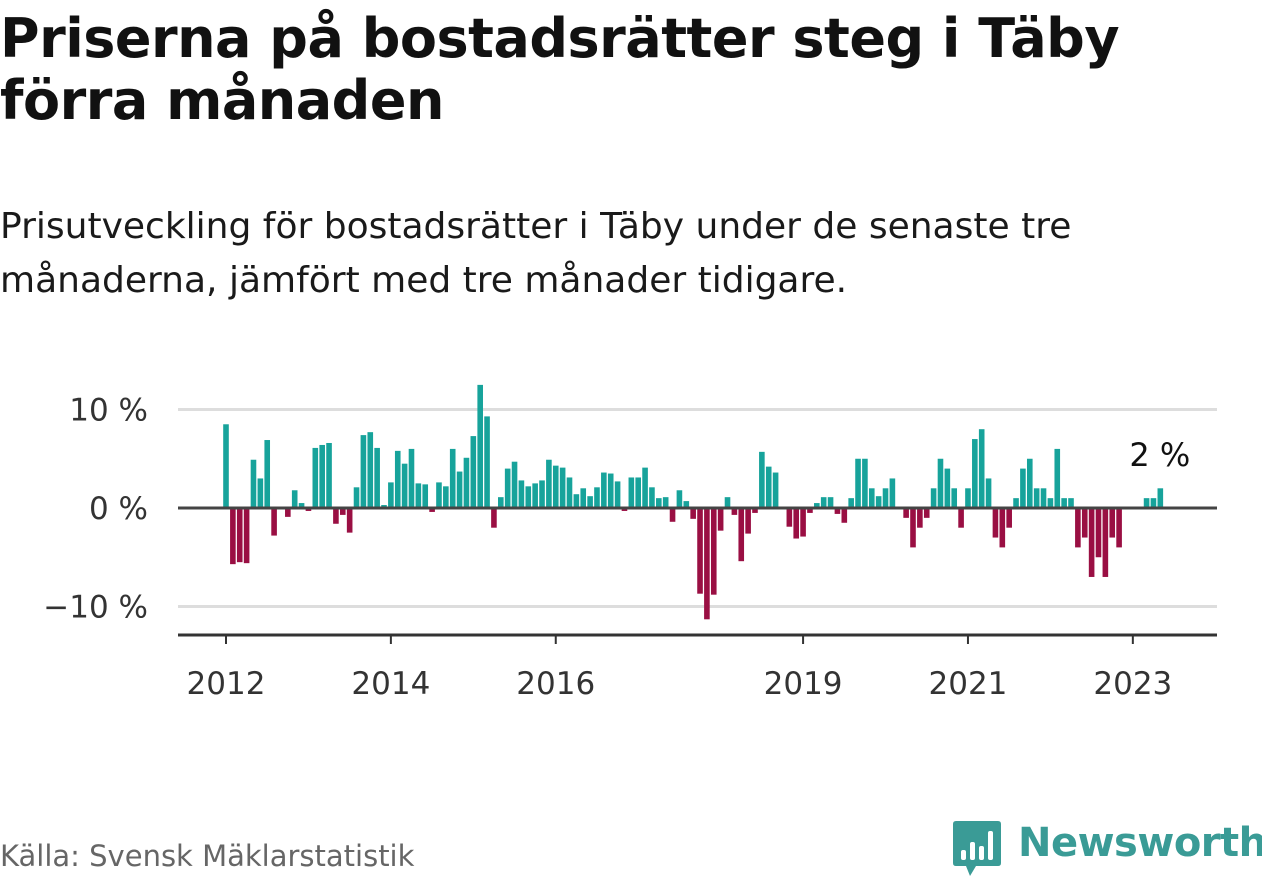 The image size is (1262, 880). I want to click on source-note: Källa: Svensk Mäklarstatistik, so click(207, 856).